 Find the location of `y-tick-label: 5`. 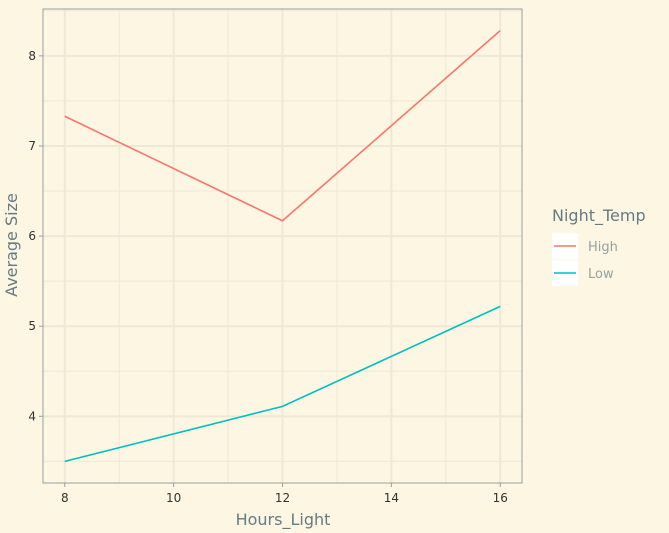

y-tick-label: 5 is located at coordinates (32, 326).